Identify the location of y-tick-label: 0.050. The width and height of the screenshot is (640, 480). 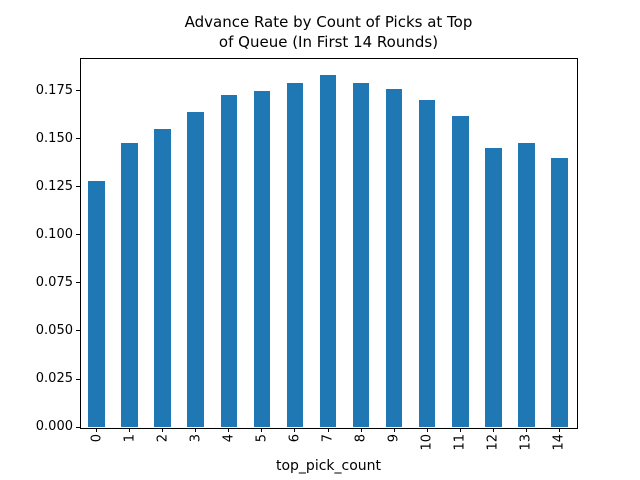
(54, 330).